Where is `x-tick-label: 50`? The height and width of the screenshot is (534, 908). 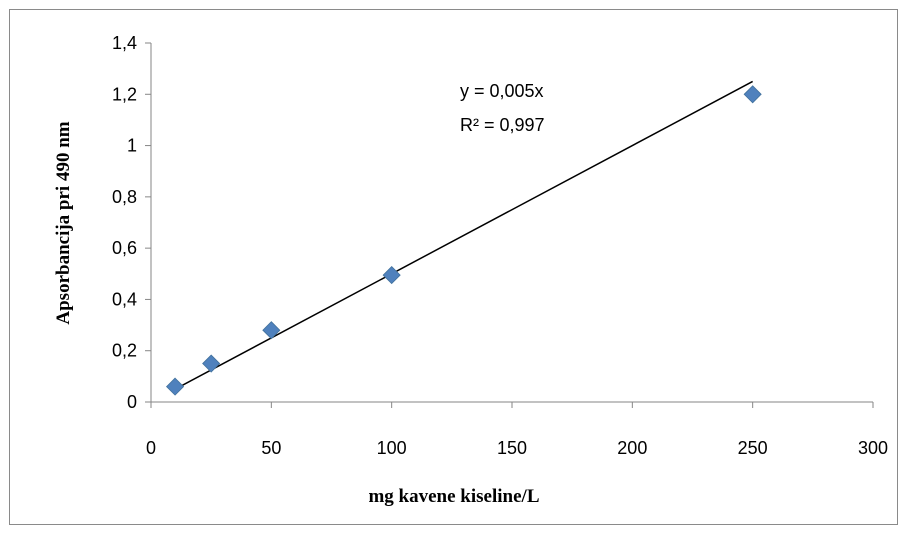 x-tick-label: 50 is located at coordinates (271, 448).